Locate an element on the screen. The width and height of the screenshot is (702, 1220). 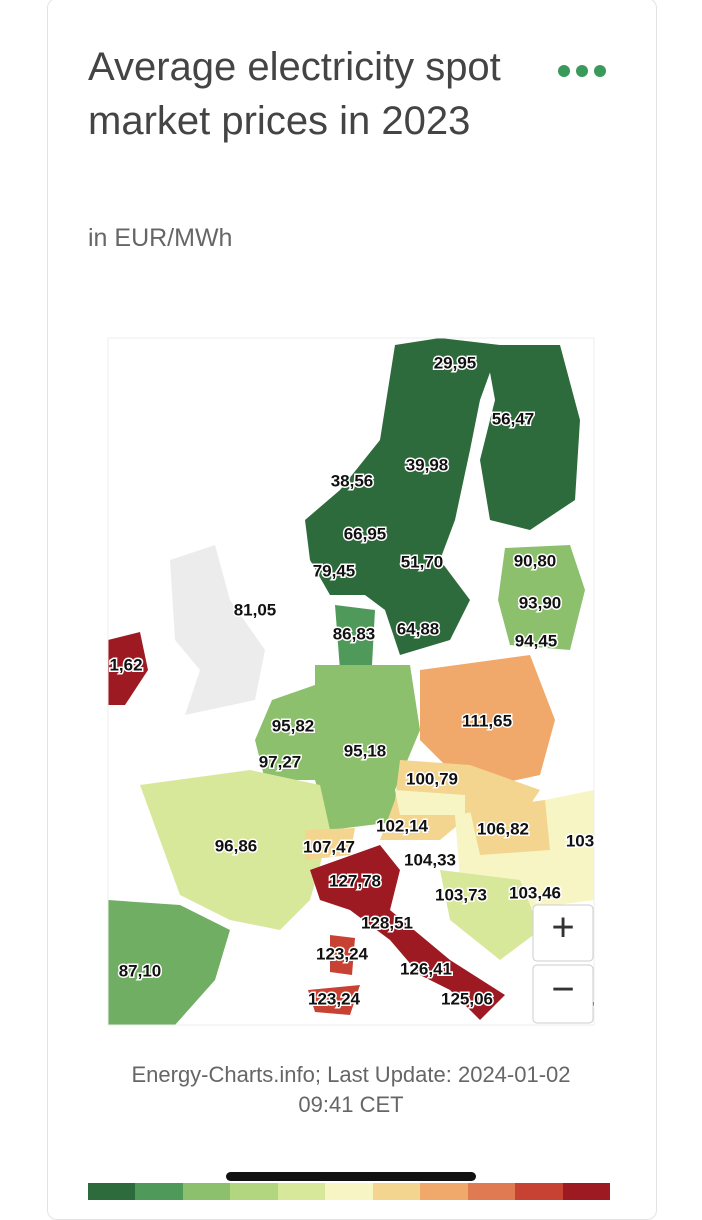
zoom-out: − is located at coordinates (563, 994).